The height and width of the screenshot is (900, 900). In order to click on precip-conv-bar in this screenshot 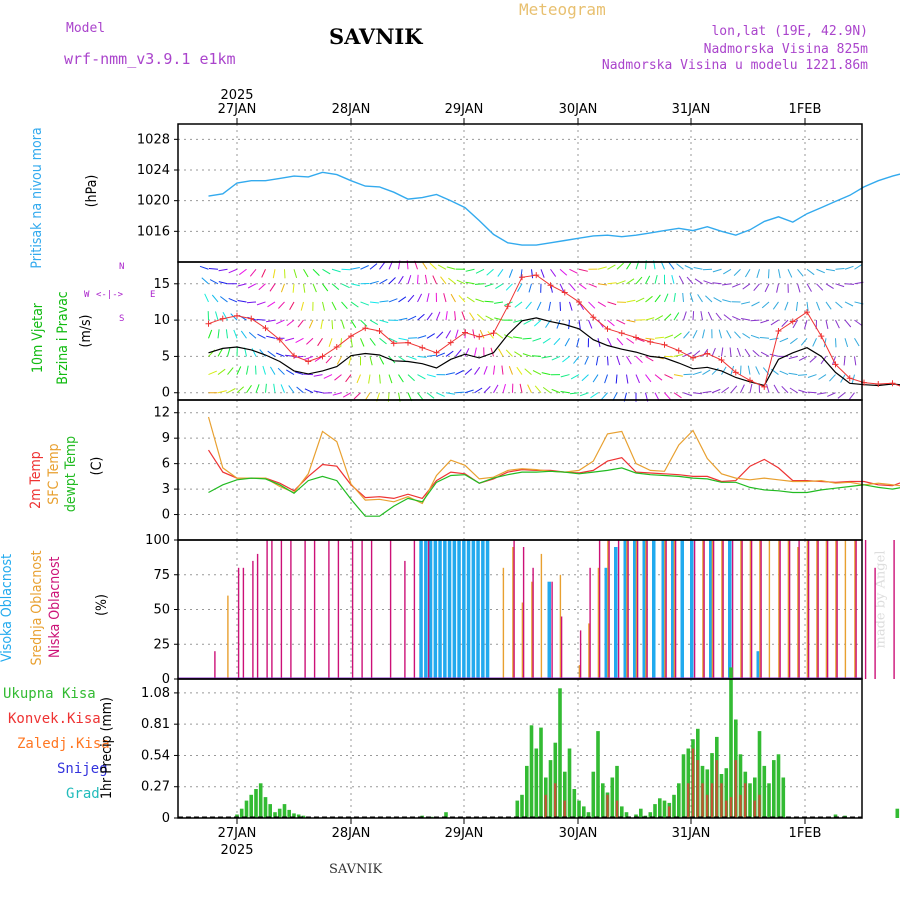, I will do `click(745, 801)`.